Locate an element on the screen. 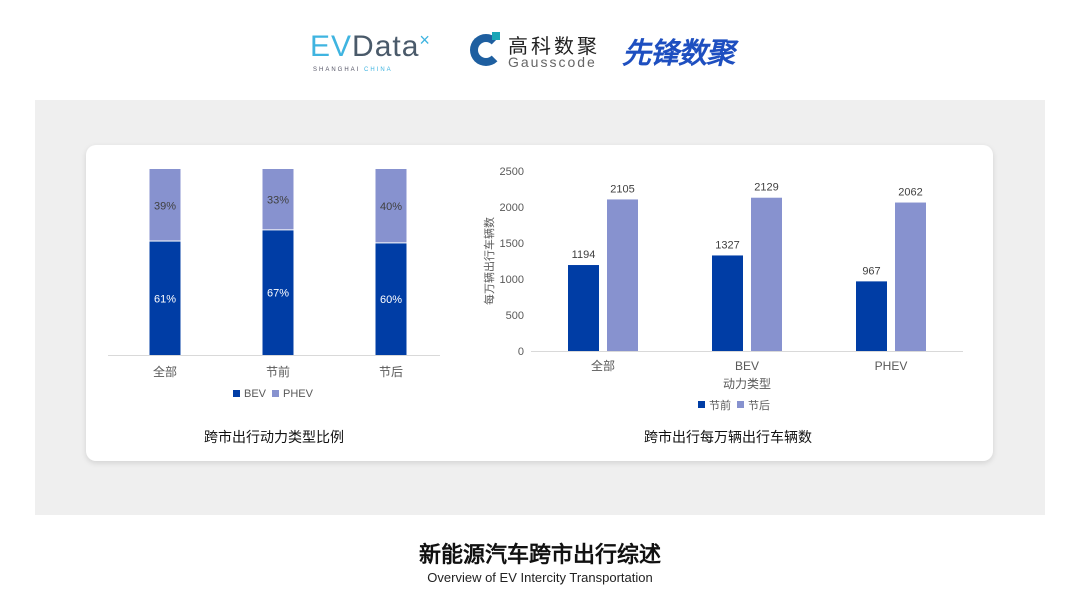 This screenshot has width=1080, height=608. evdata-logo: EVData× is located at coordinates (370, 46).